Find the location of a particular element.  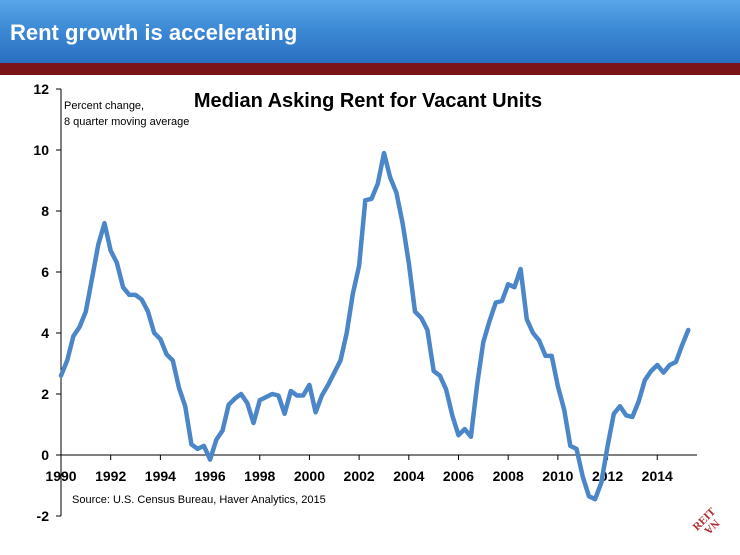

x-tick-label: 1998 is located at coordinates (259, 476).